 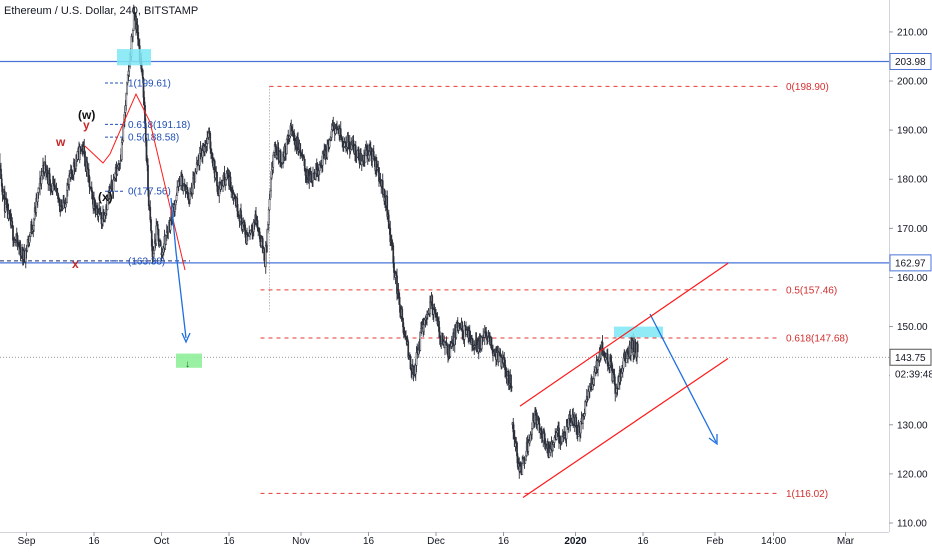 What do you see at coordinates (683, 378) in the screenshot?
I see `right-forecast-arrow` at bounding box center [683, 378].